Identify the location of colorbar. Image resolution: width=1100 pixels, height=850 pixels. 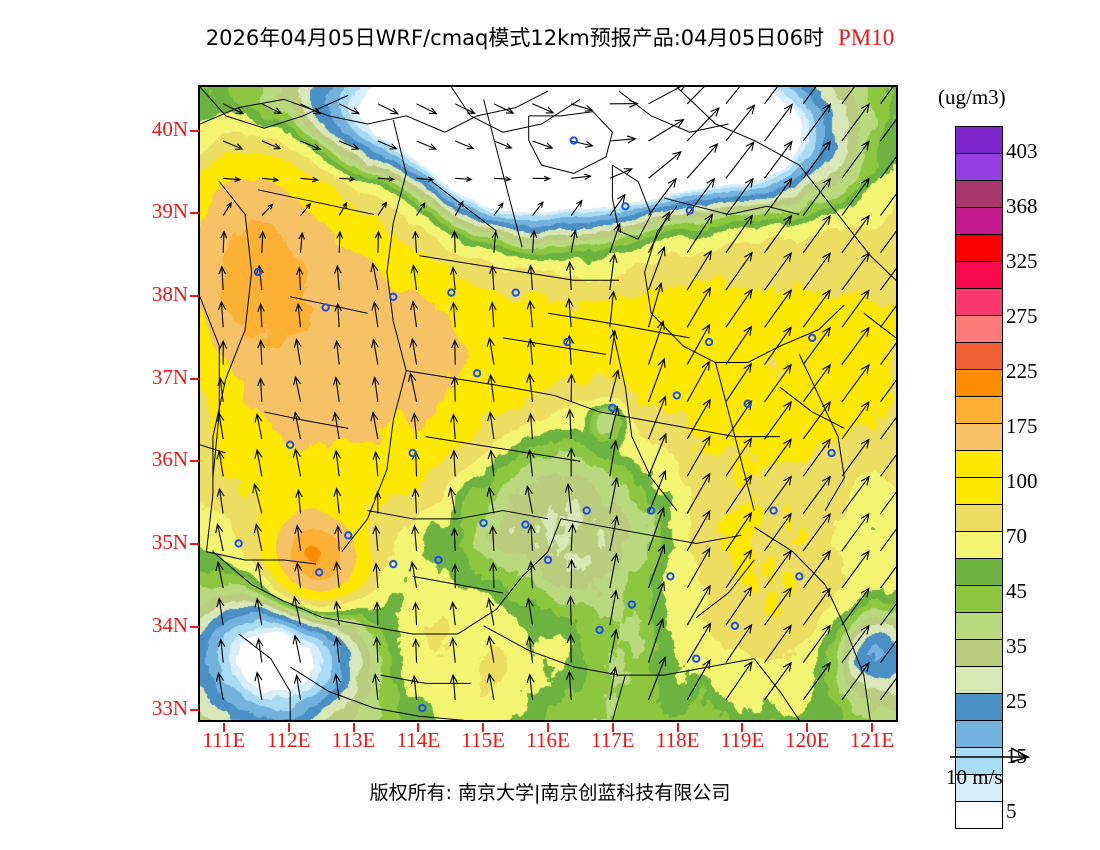
(979, 477).